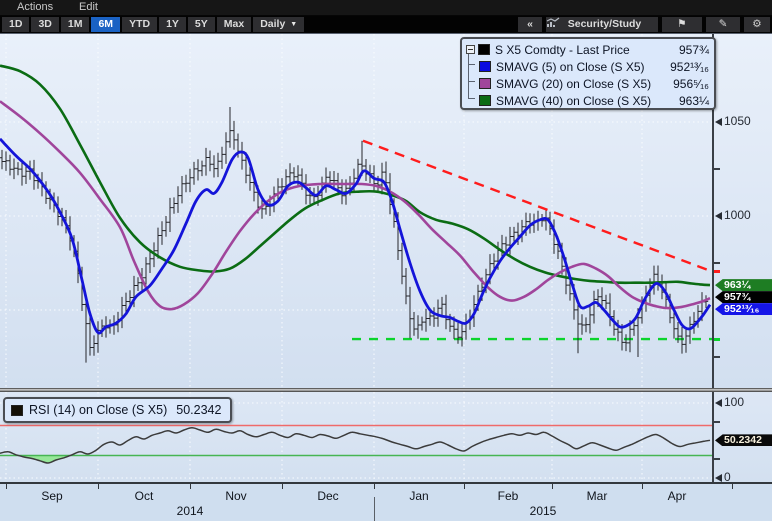 This screenshot has width=772, height=521. What do you see at coordinates (45, 24) in the screenshot?
I see `period-button-3d: 3D` at bounding box center [45, 24].